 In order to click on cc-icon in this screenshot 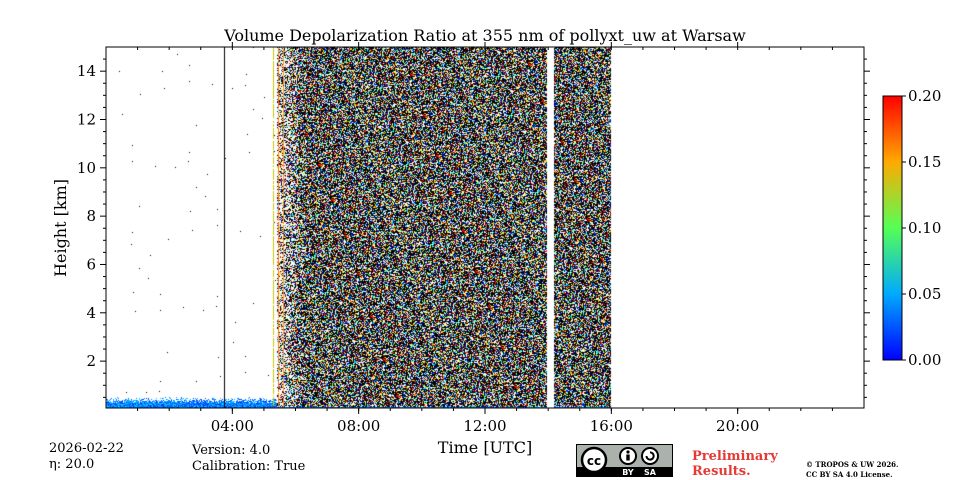, I will do `click(594, 460)`.